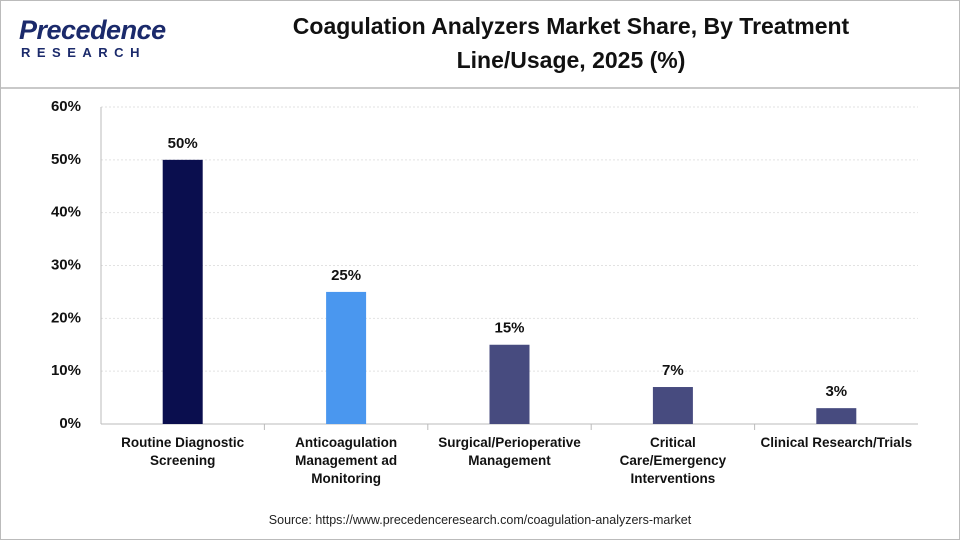  What do you see at coordinates (673, 460) in the screenshot?
I see `x-tick-label: Critical Care/Emergency Interventions` at bounding box center [673, 460].